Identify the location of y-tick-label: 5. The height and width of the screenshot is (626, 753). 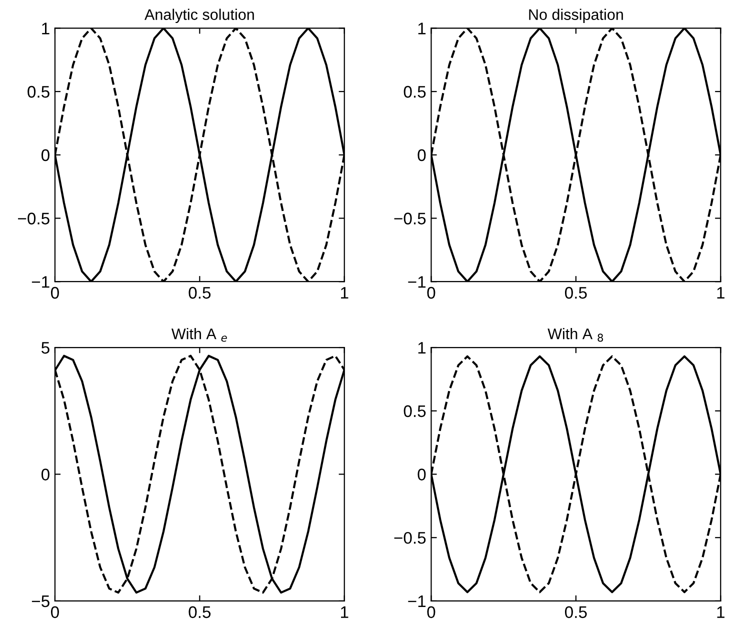
(46, 348).